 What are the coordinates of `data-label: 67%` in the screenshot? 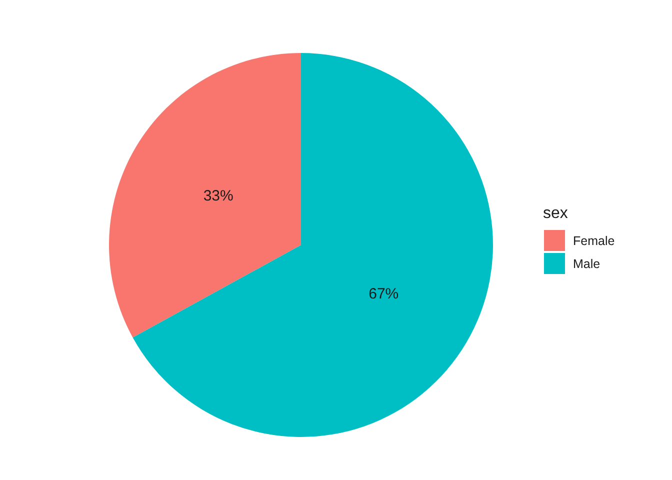 It's located at (383, 293).